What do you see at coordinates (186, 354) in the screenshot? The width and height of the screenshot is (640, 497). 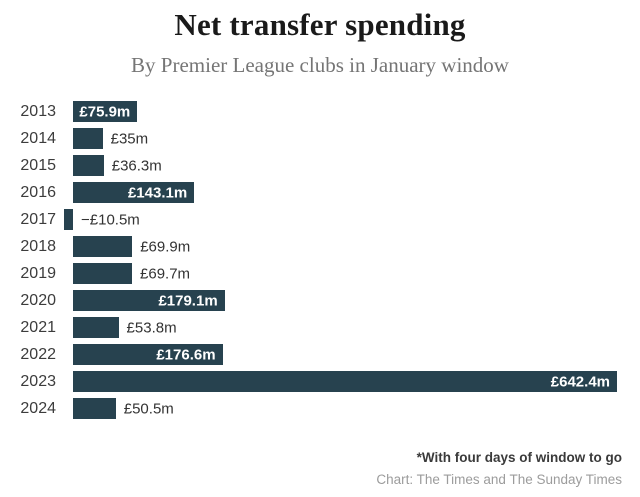 I see `value-label: £176.6m` at bounding box center [186, 354].